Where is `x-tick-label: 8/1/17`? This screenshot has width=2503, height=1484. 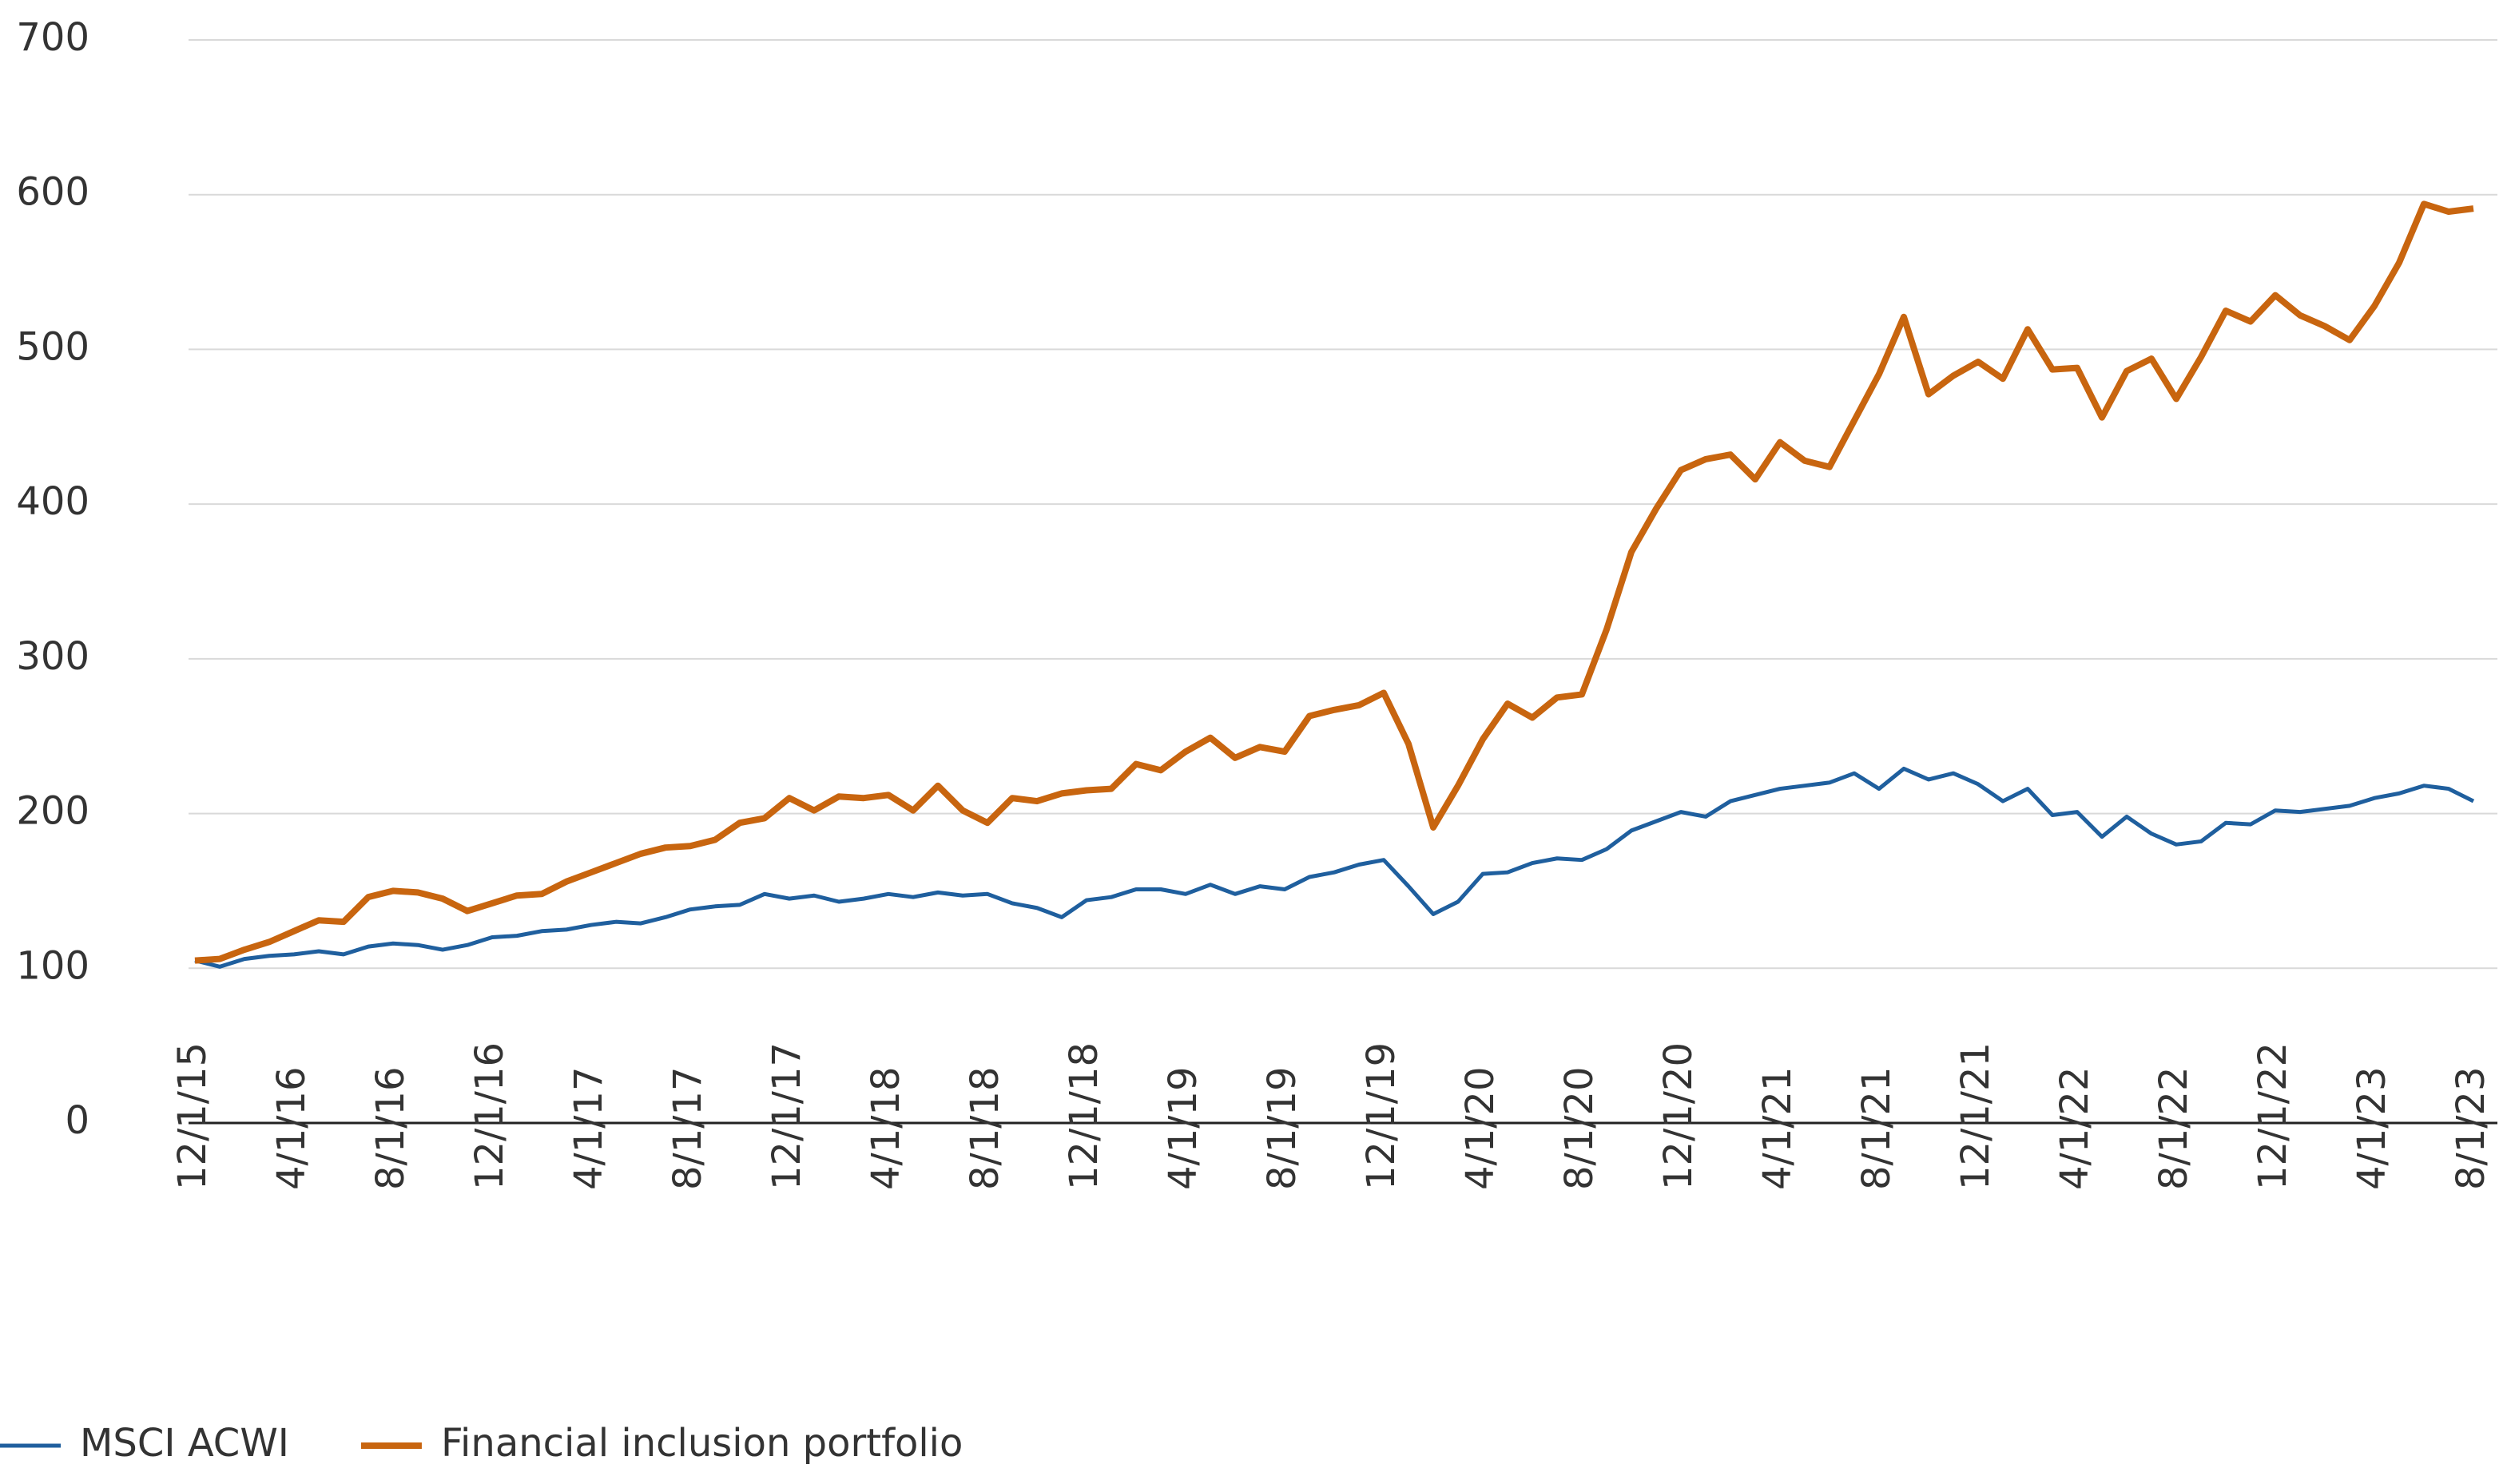 x-tick-label: 8/1/17 is located at coordinates (687, 1129).